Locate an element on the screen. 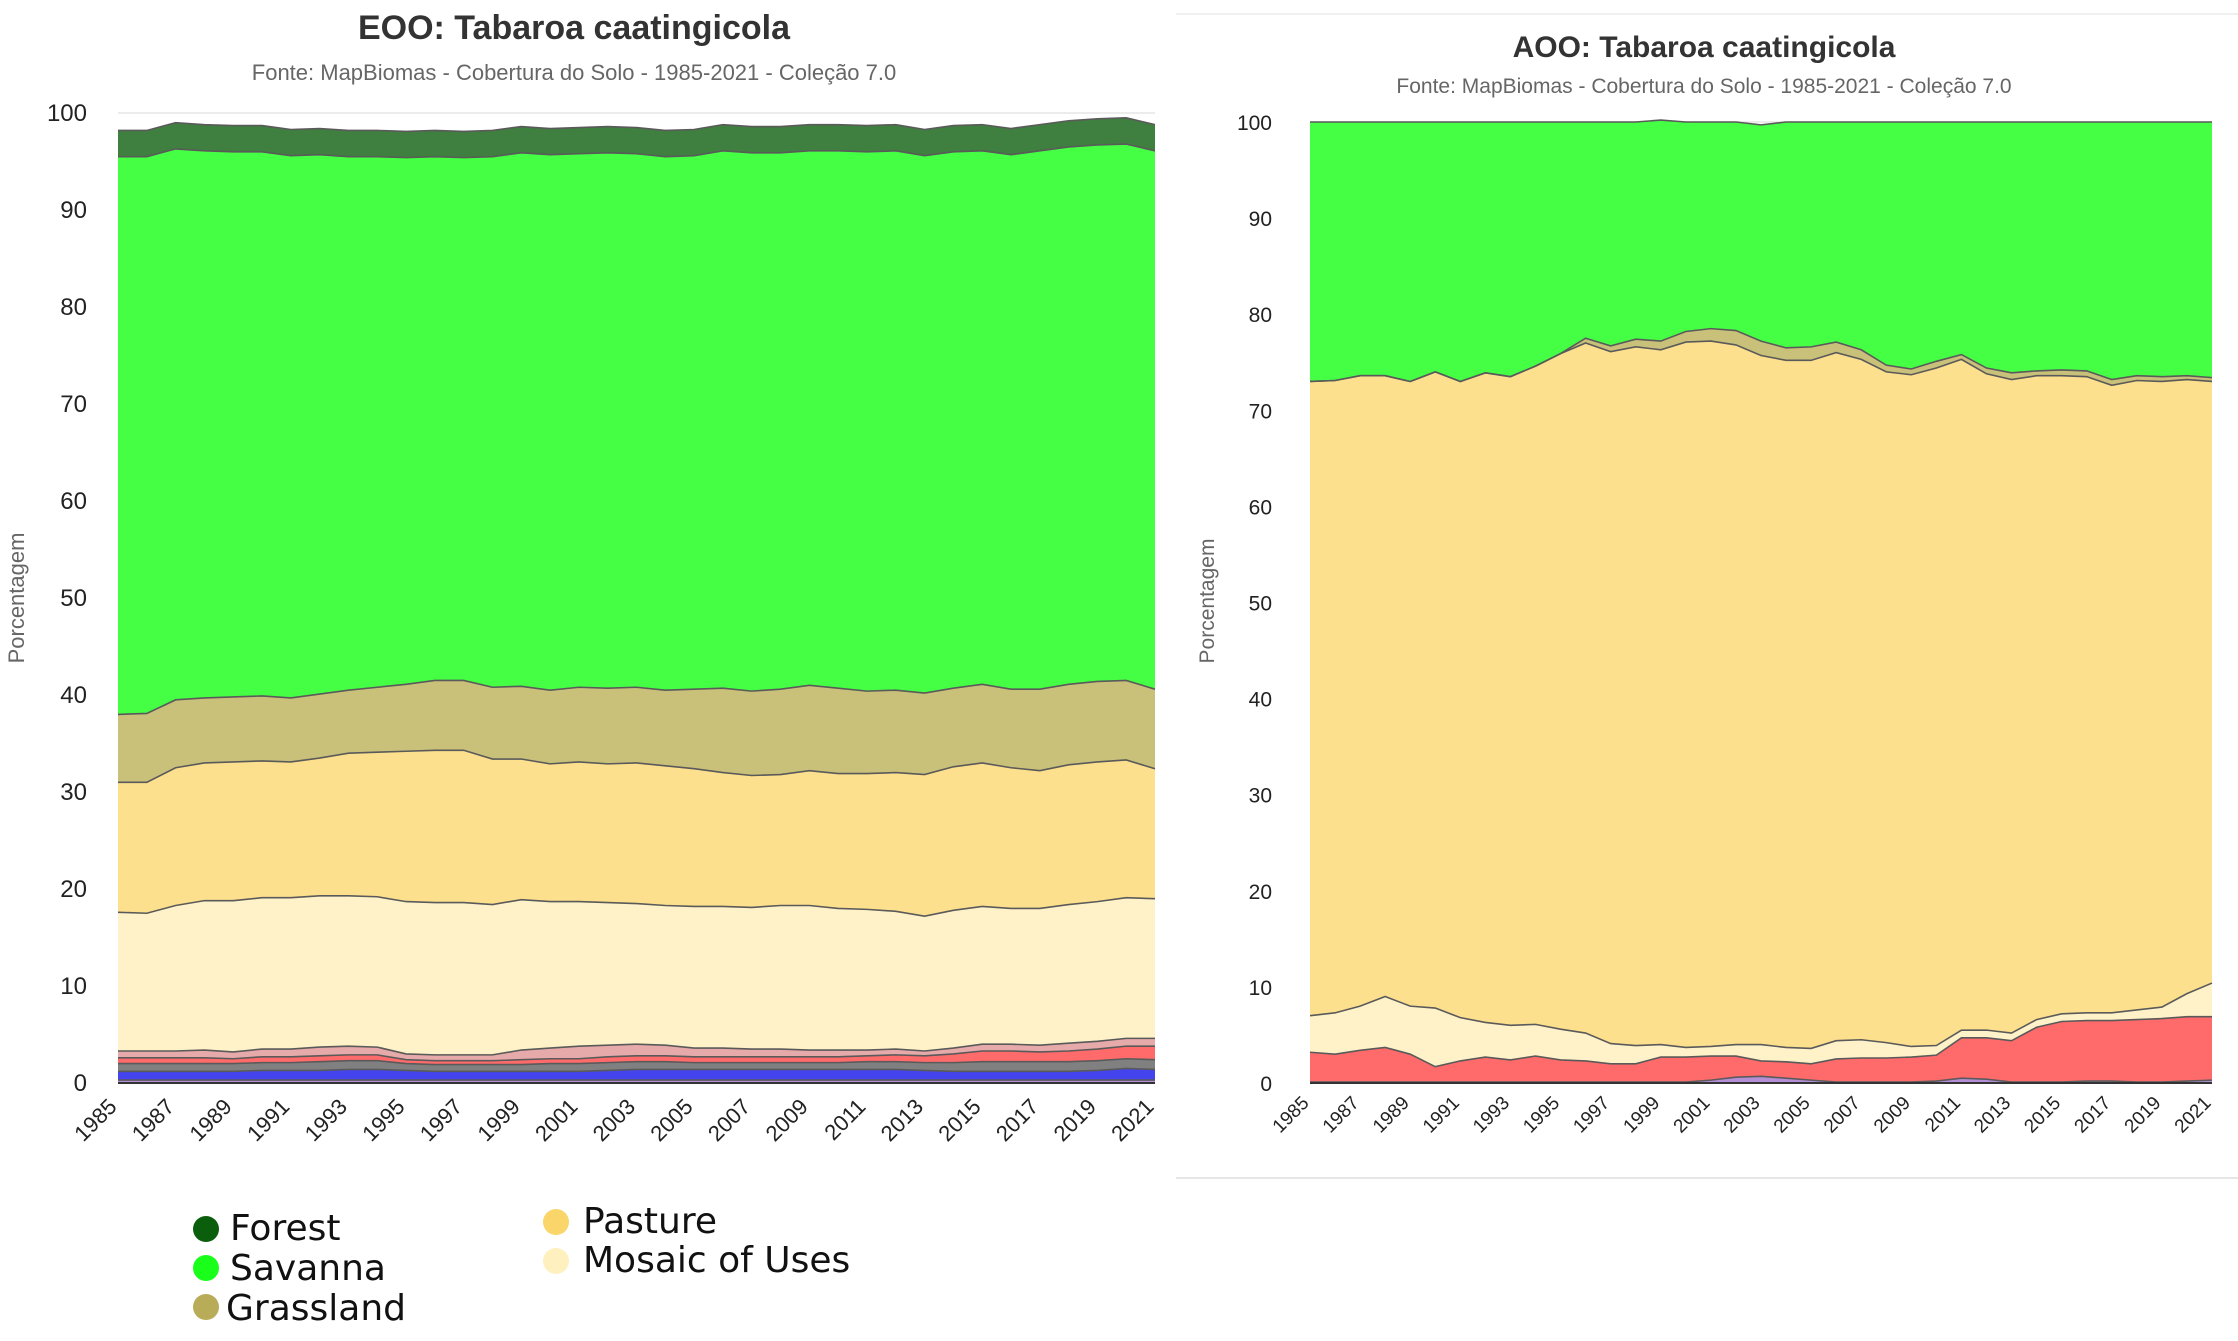  eoo-x-tick-label: 2017 is located at coordinates (1017, 1120).